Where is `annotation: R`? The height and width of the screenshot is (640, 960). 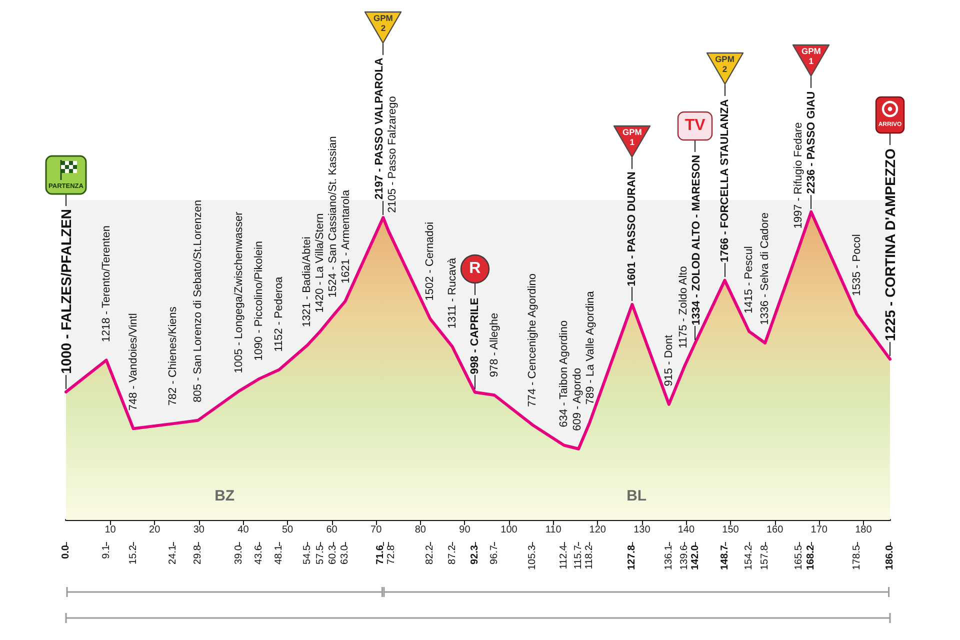 annotation: R is located at coordinates (475, 269).